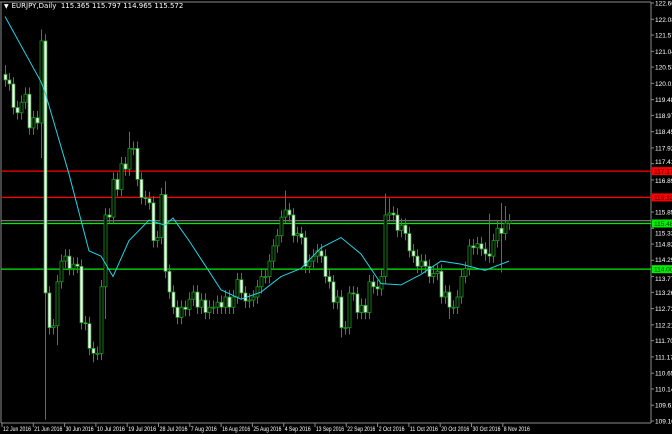  I want to click on price-tick-label: 113.260, so click(663, 293).